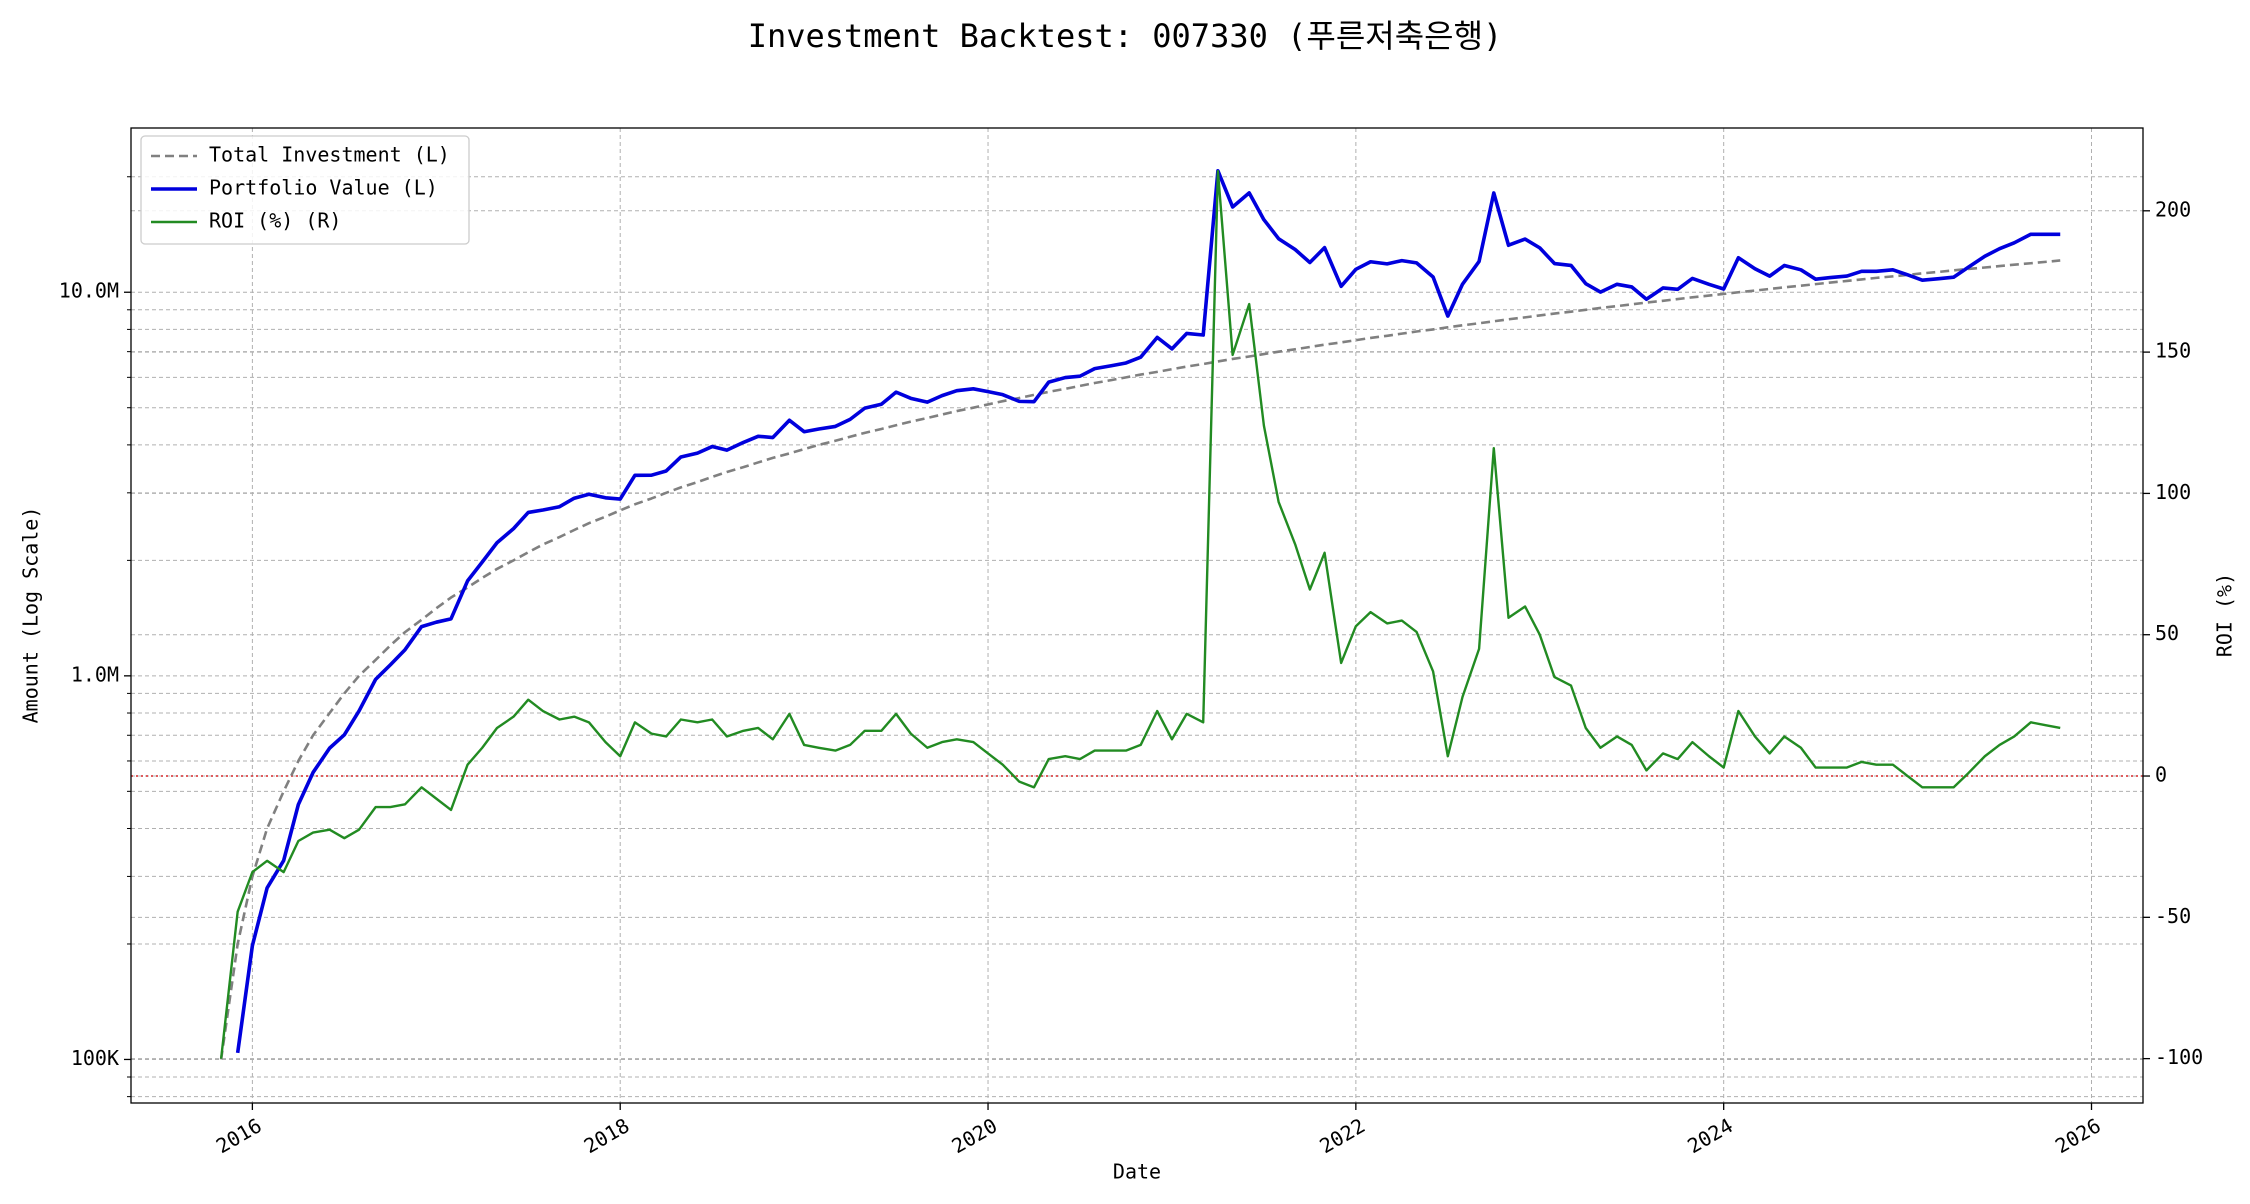  I want to click on x-axis-label: Date, so click(1137, 1172).